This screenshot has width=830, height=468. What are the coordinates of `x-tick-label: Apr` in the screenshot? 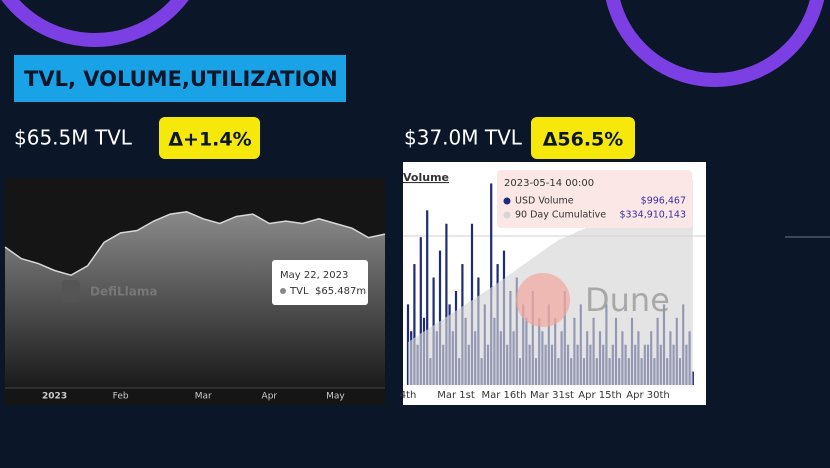 It's located at (270, 397).